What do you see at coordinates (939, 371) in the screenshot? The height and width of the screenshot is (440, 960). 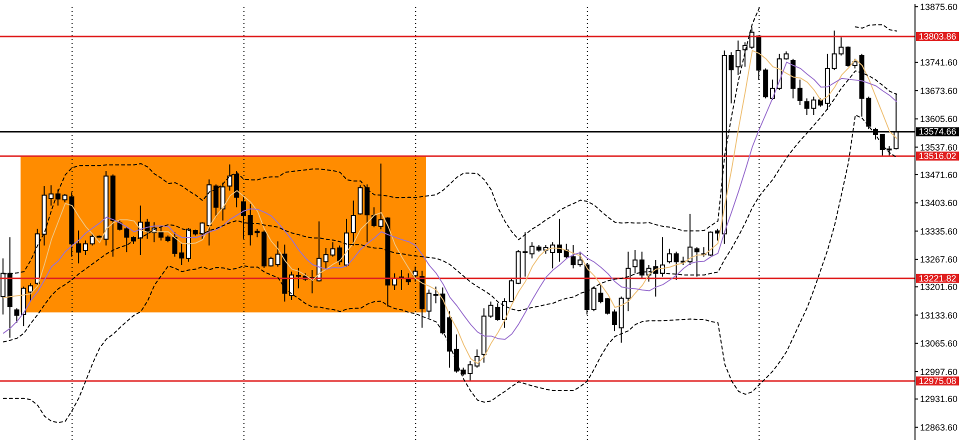 I see `y-tick-label: 12997.60` at bounding box center [939, 371].